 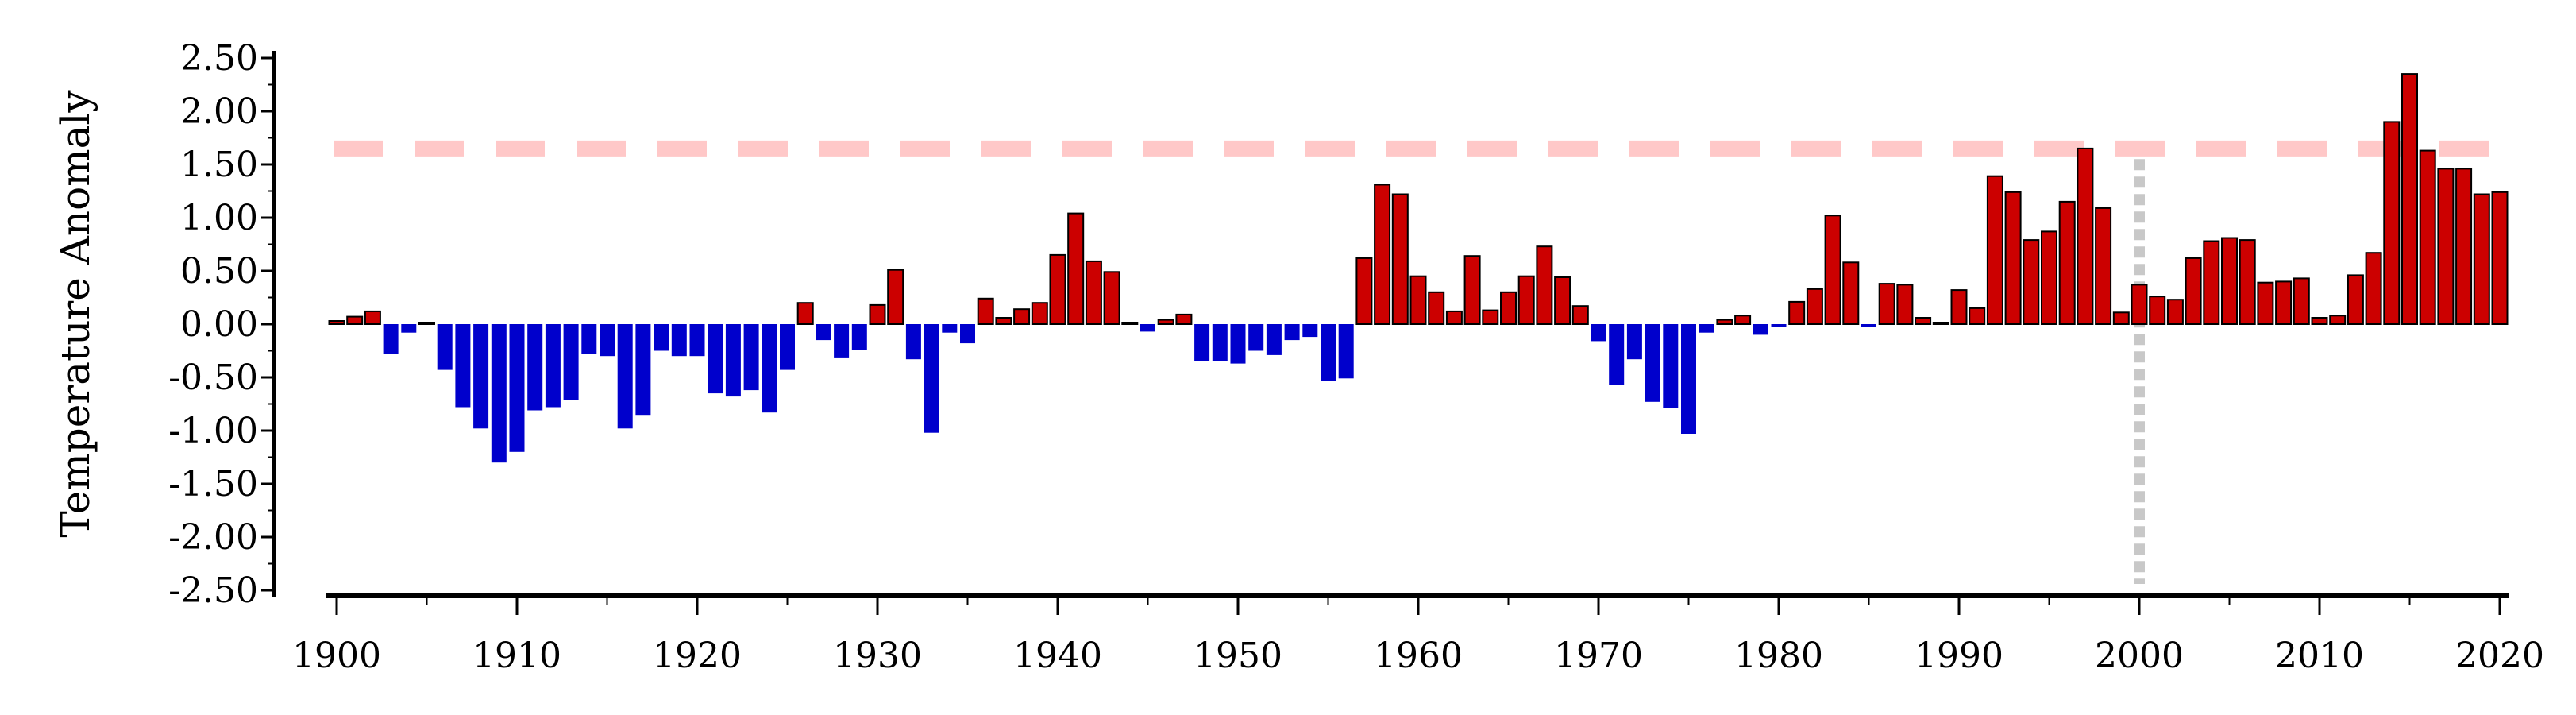 I want to click on bar-1914, so click(x=589, y=339).